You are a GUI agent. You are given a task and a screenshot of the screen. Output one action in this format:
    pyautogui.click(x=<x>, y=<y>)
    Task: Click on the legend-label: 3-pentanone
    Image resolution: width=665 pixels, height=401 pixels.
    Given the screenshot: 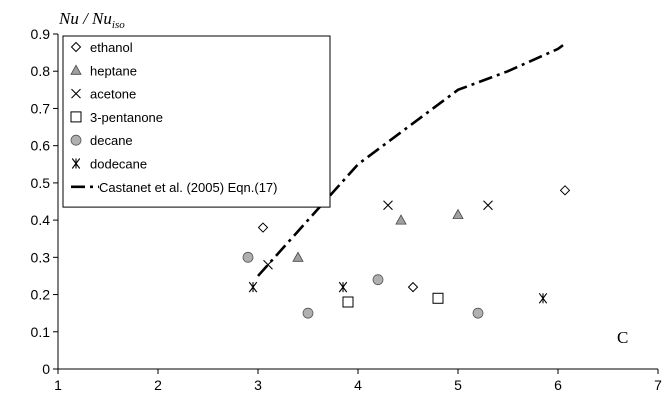 What is the action you would take?
    pyautogui.click(x=126, y=117)
    